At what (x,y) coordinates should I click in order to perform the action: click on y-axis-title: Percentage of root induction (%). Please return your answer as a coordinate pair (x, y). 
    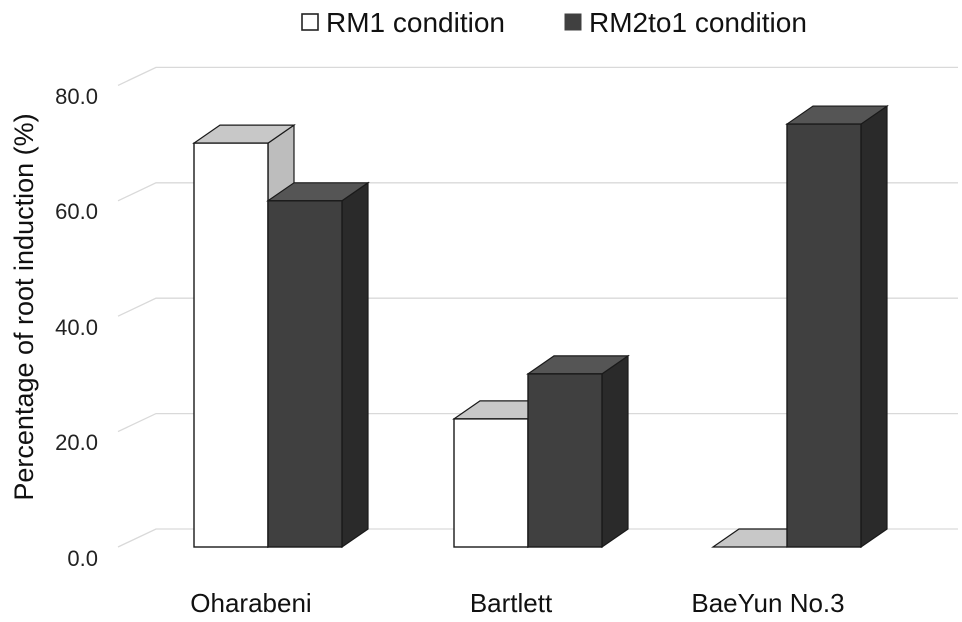
    Looking at the image, I should click on (24, 306).